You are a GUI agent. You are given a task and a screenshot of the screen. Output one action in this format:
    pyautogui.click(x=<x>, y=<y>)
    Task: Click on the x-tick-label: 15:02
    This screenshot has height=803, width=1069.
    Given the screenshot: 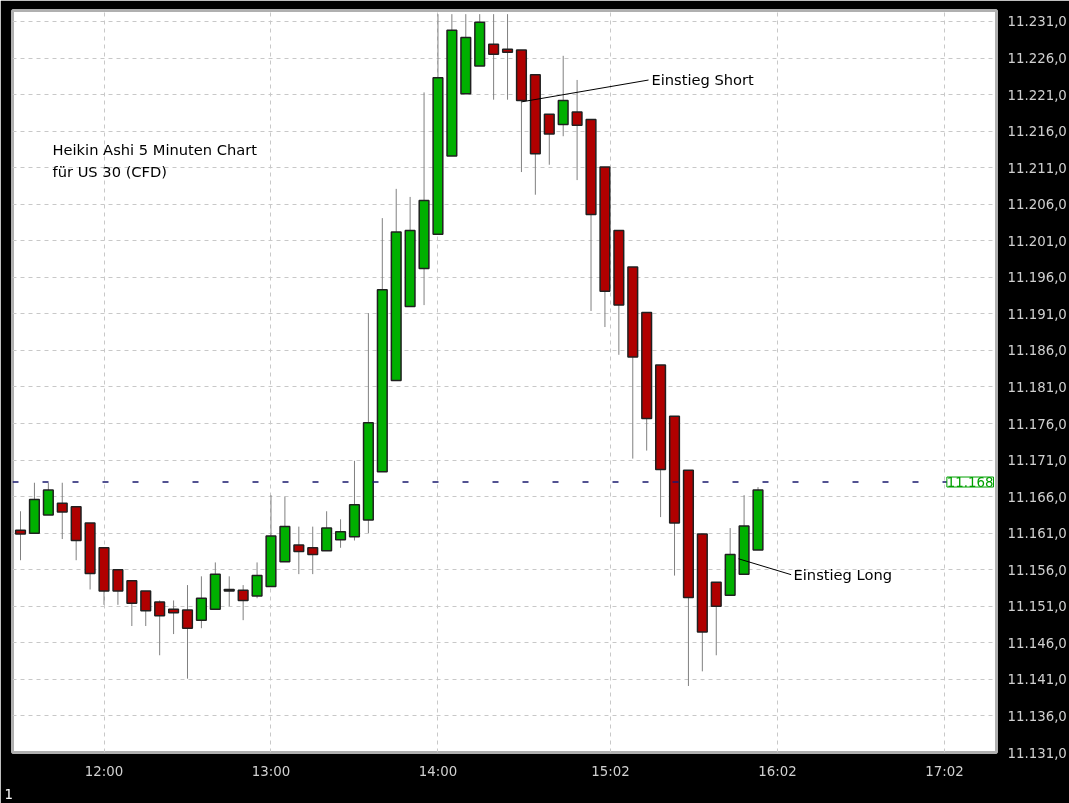 What is the action you would take?
    pyautogui.click(x=610, y=771)
    